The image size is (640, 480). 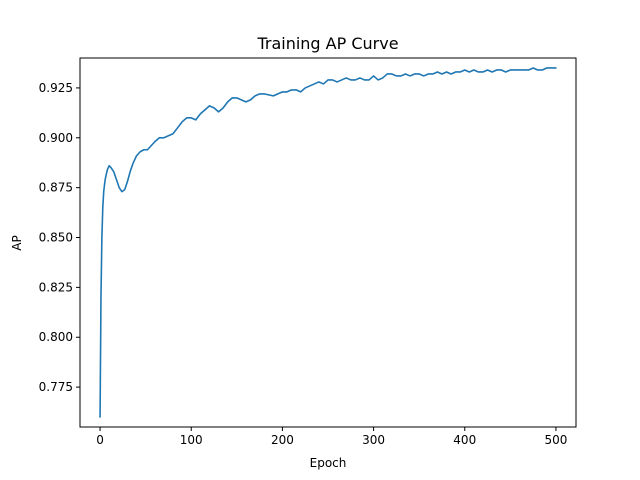 What do you see at coordinates (282, 440) in the screenshot?
I see `x-tick-label: 200` at bounding box center [282, 440].